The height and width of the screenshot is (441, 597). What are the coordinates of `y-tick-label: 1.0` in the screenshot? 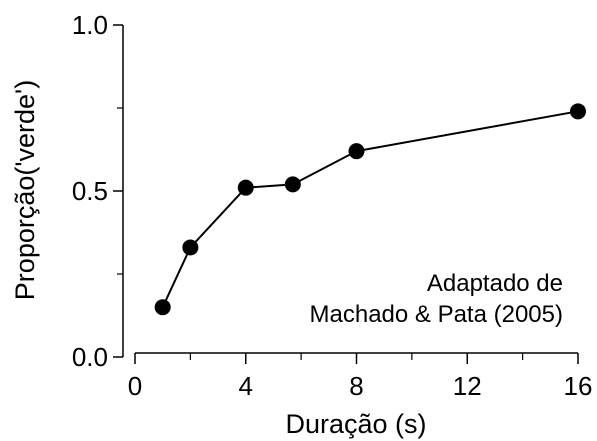 It's located at (90, 25).